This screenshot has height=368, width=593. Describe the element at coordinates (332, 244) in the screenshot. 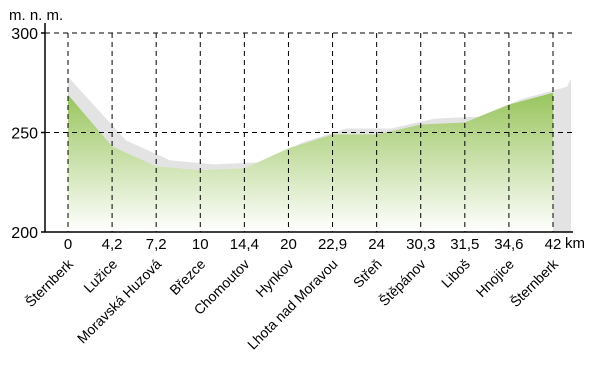

I see `x-tick-label: 22,9` at that location.